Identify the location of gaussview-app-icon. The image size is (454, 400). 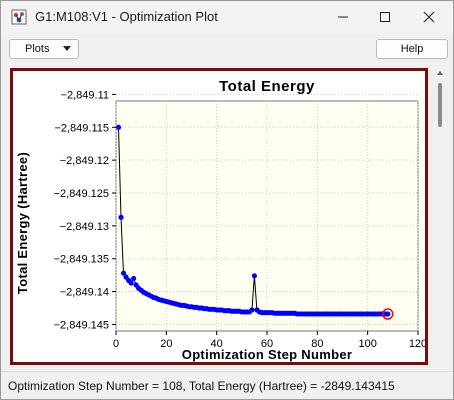
(19, 17).